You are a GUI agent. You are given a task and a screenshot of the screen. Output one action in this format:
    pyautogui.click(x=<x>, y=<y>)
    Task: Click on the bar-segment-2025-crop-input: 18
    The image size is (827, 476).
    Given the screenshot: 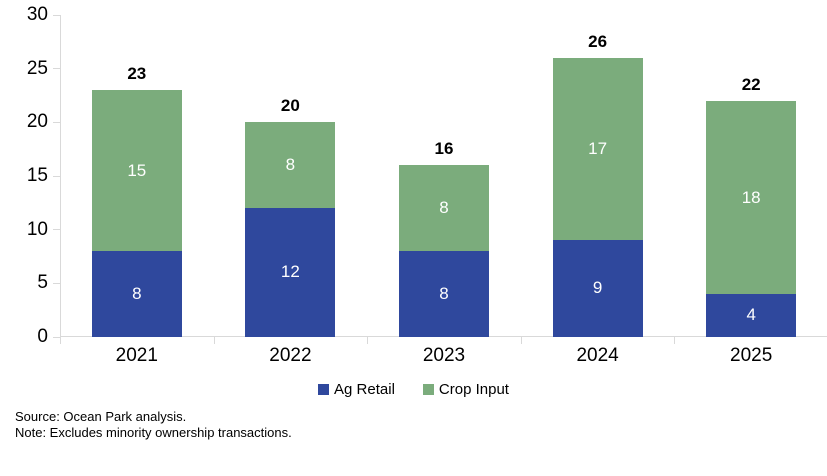 What is the action you would take?
    pyautogui.click(x=751, y=197)
    